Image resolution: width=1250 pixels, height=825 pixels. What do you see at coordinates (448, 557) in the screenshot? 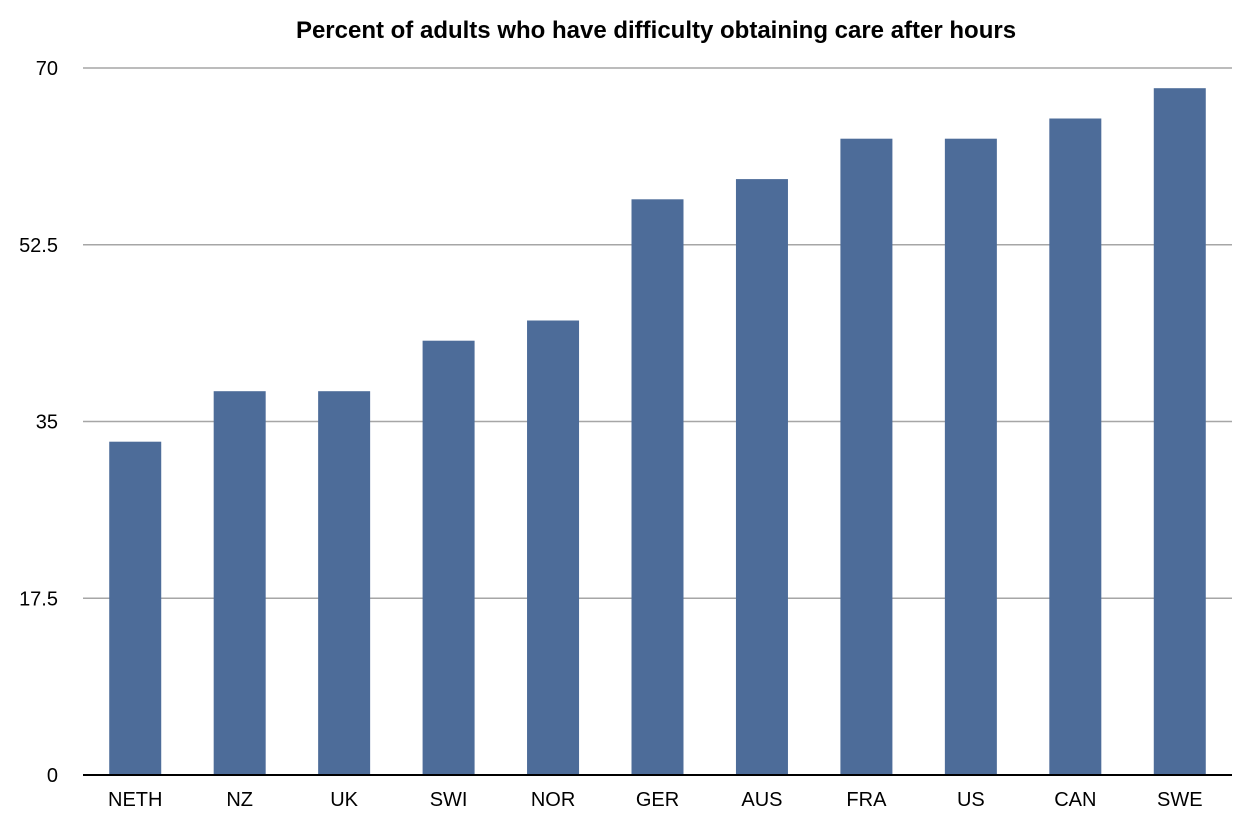
I see `bar-swi` at bounding box center [448, 557].